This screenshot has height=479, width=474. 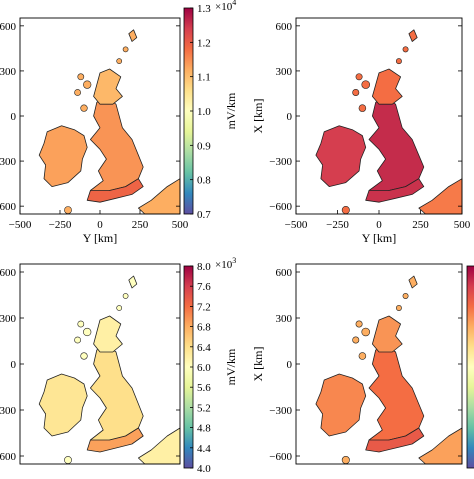 What do you see at coordinates (204, 287) in the screenshot?
I see `colorbar-tick-label: 7.6` at bounding box center [204, 287].